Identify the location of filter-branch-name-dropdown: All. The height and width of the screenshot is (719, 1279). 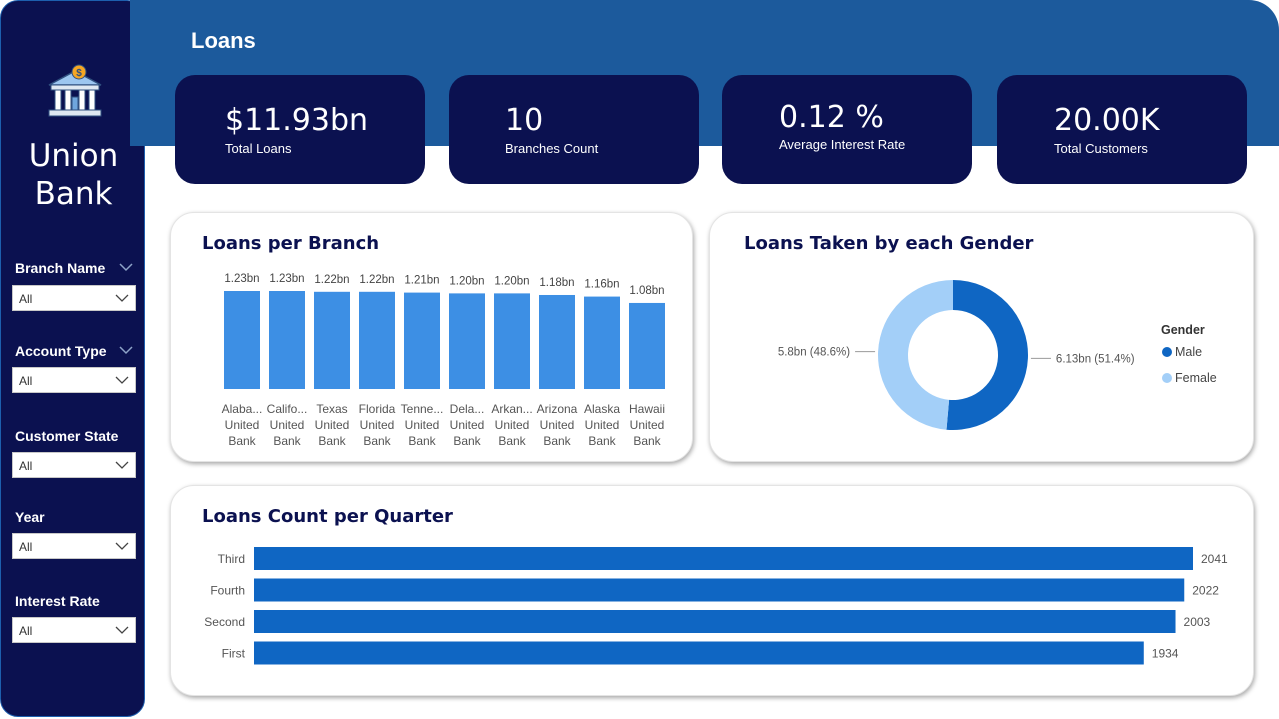
(74, 298).